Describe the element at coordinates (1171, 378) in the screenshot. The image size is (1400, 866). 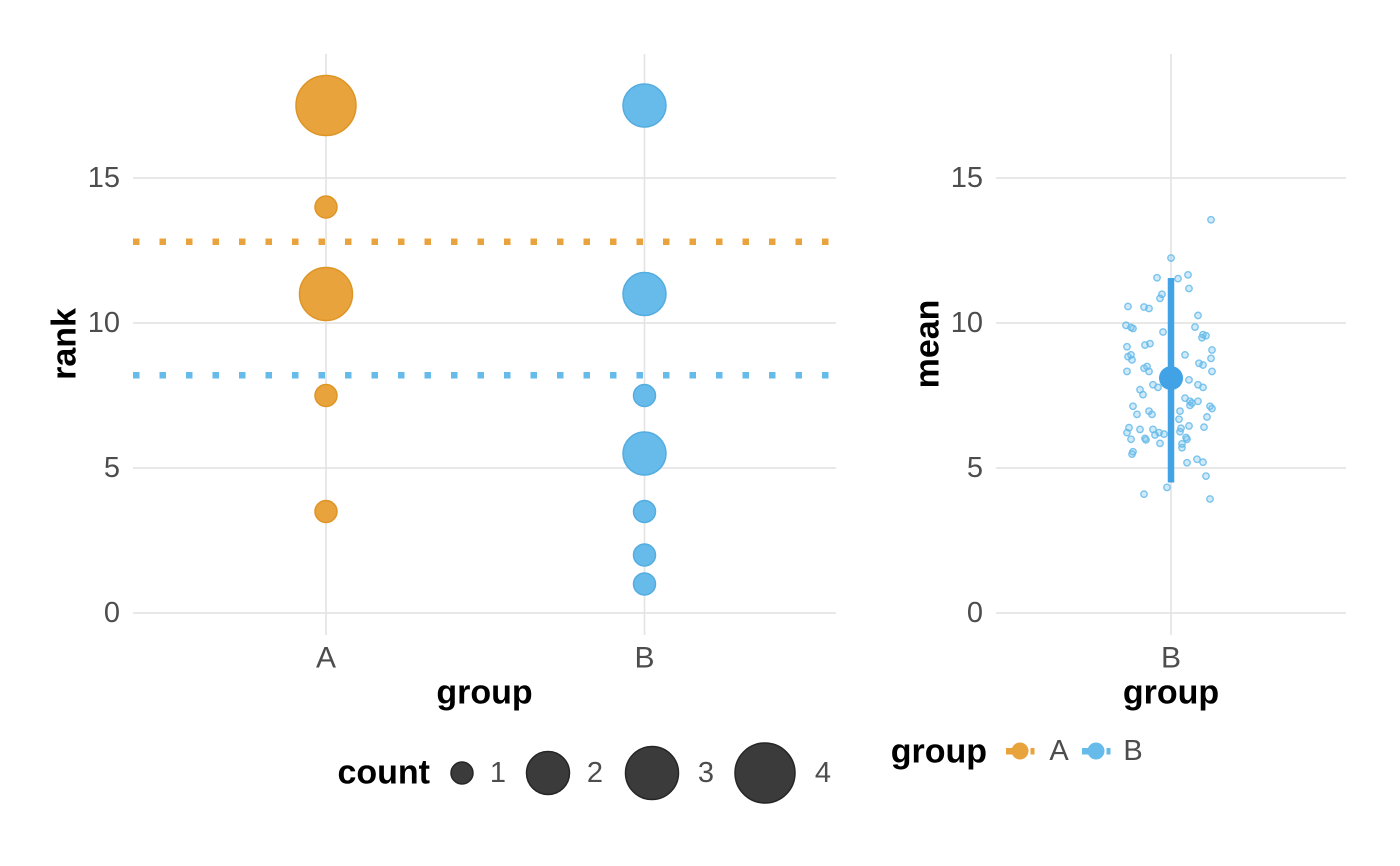
I see `mean-point` at that location.